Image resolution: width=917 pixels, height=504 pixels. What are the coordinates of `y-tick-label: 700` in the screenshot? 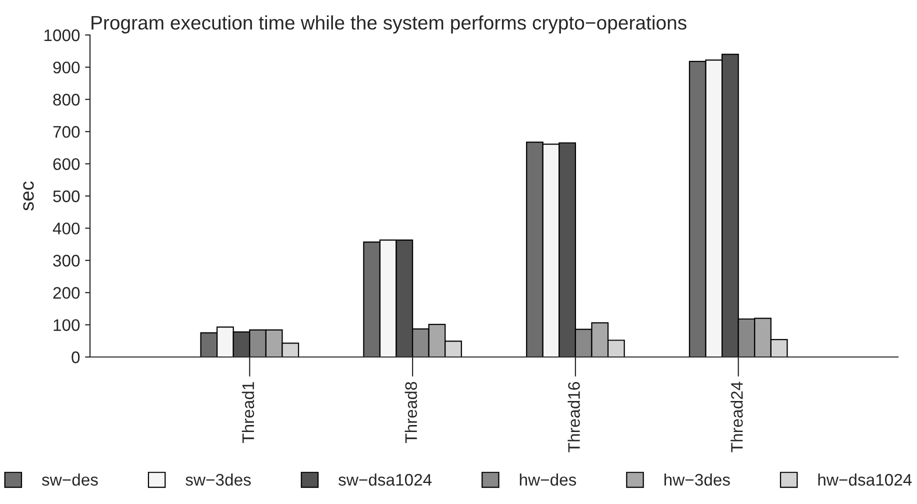 It's located at (66, 132).